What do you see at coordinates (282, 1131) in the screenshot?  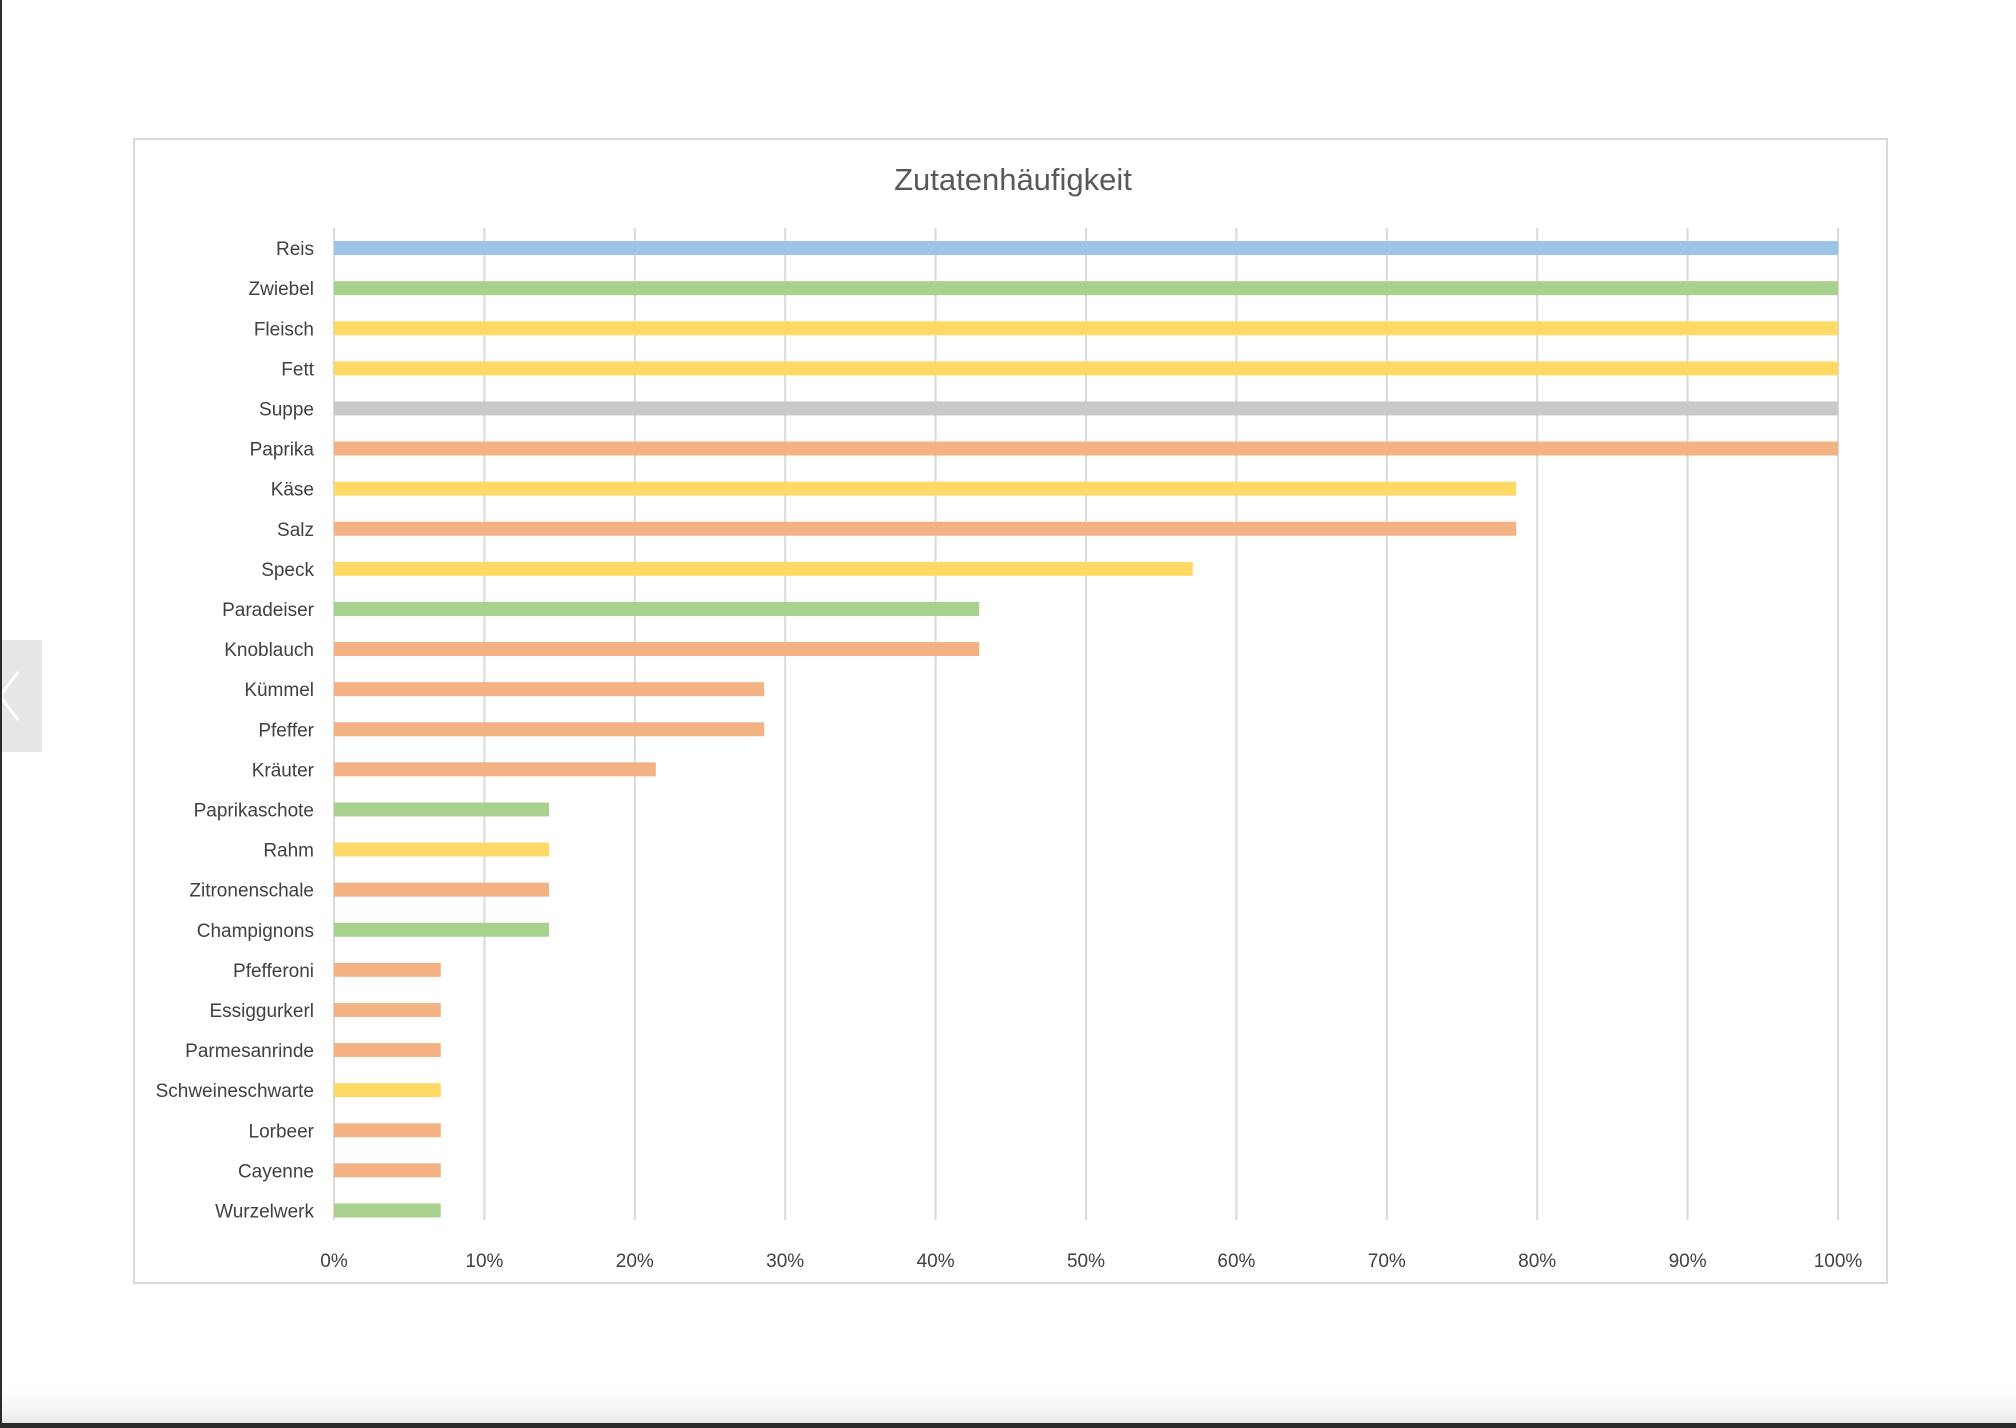 I see `category-label: Lorbeer` at bounding box center [282, 1131].